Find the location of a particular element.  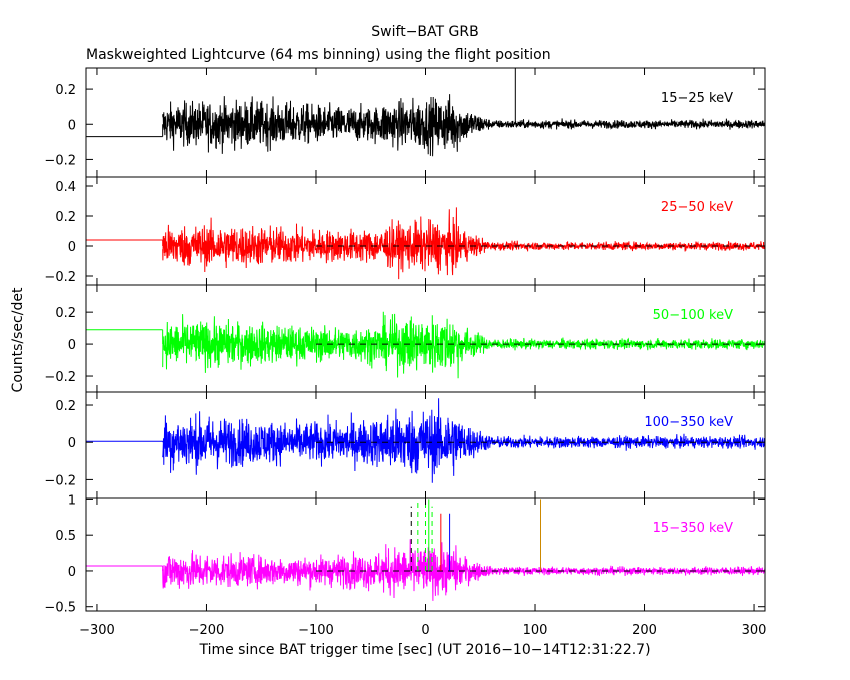

panel-4: −0.2 0 0.2 100−350 keV is located at coordinates (405, 445).